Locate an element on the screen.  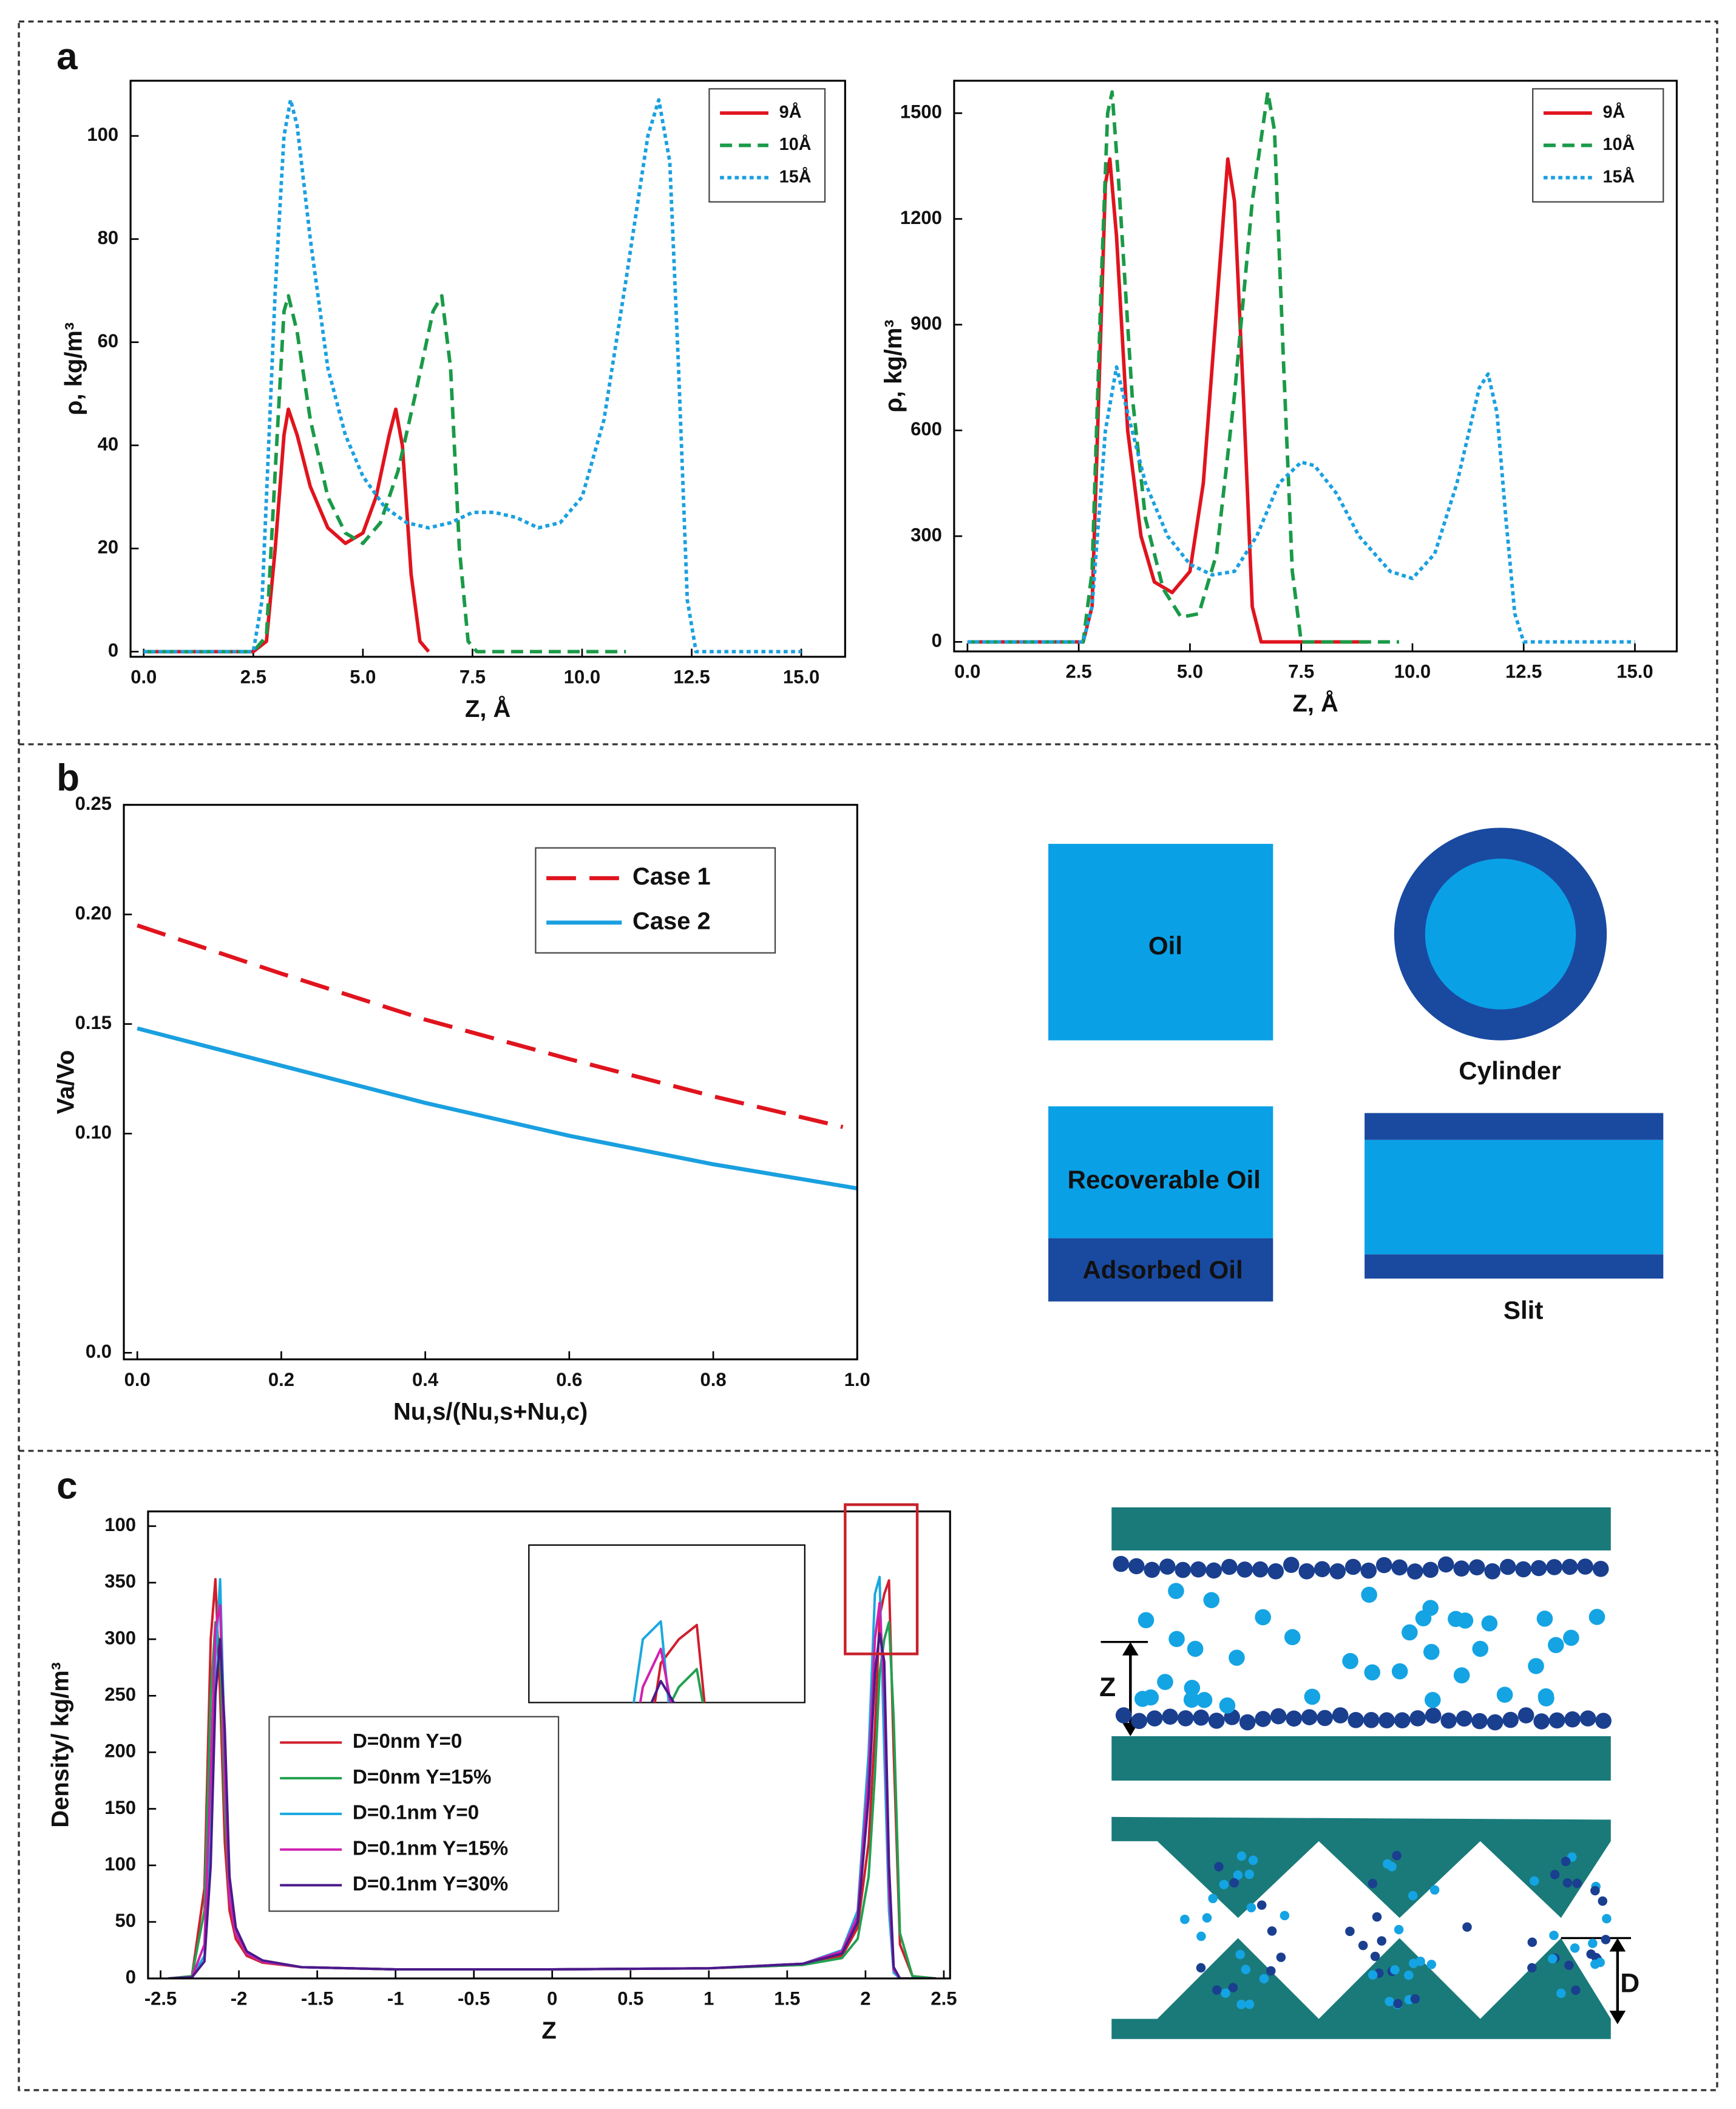
y-tick-label: 20 is located at coordinates (108, 547).